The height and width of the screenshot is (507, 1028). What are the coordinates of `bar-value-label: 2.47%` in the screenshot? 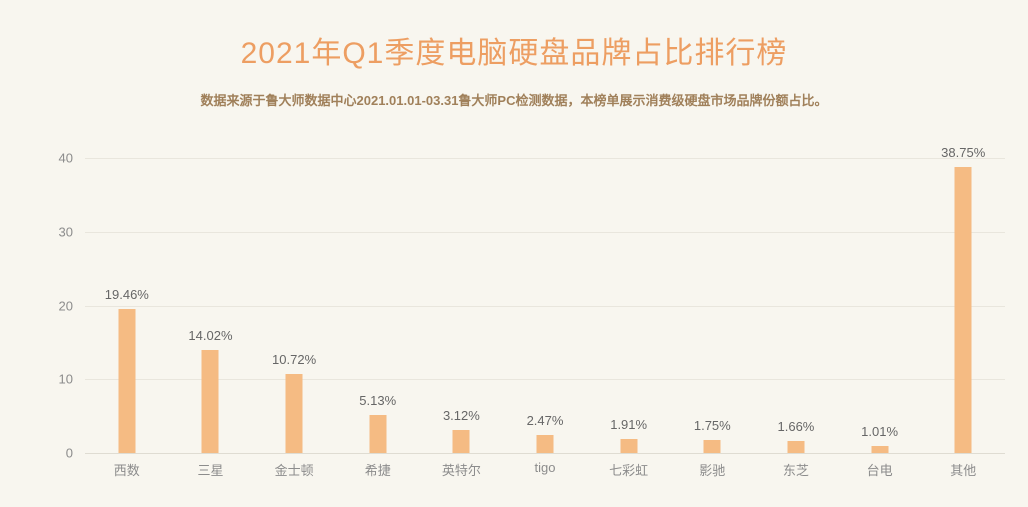 It's located at (545, 420).